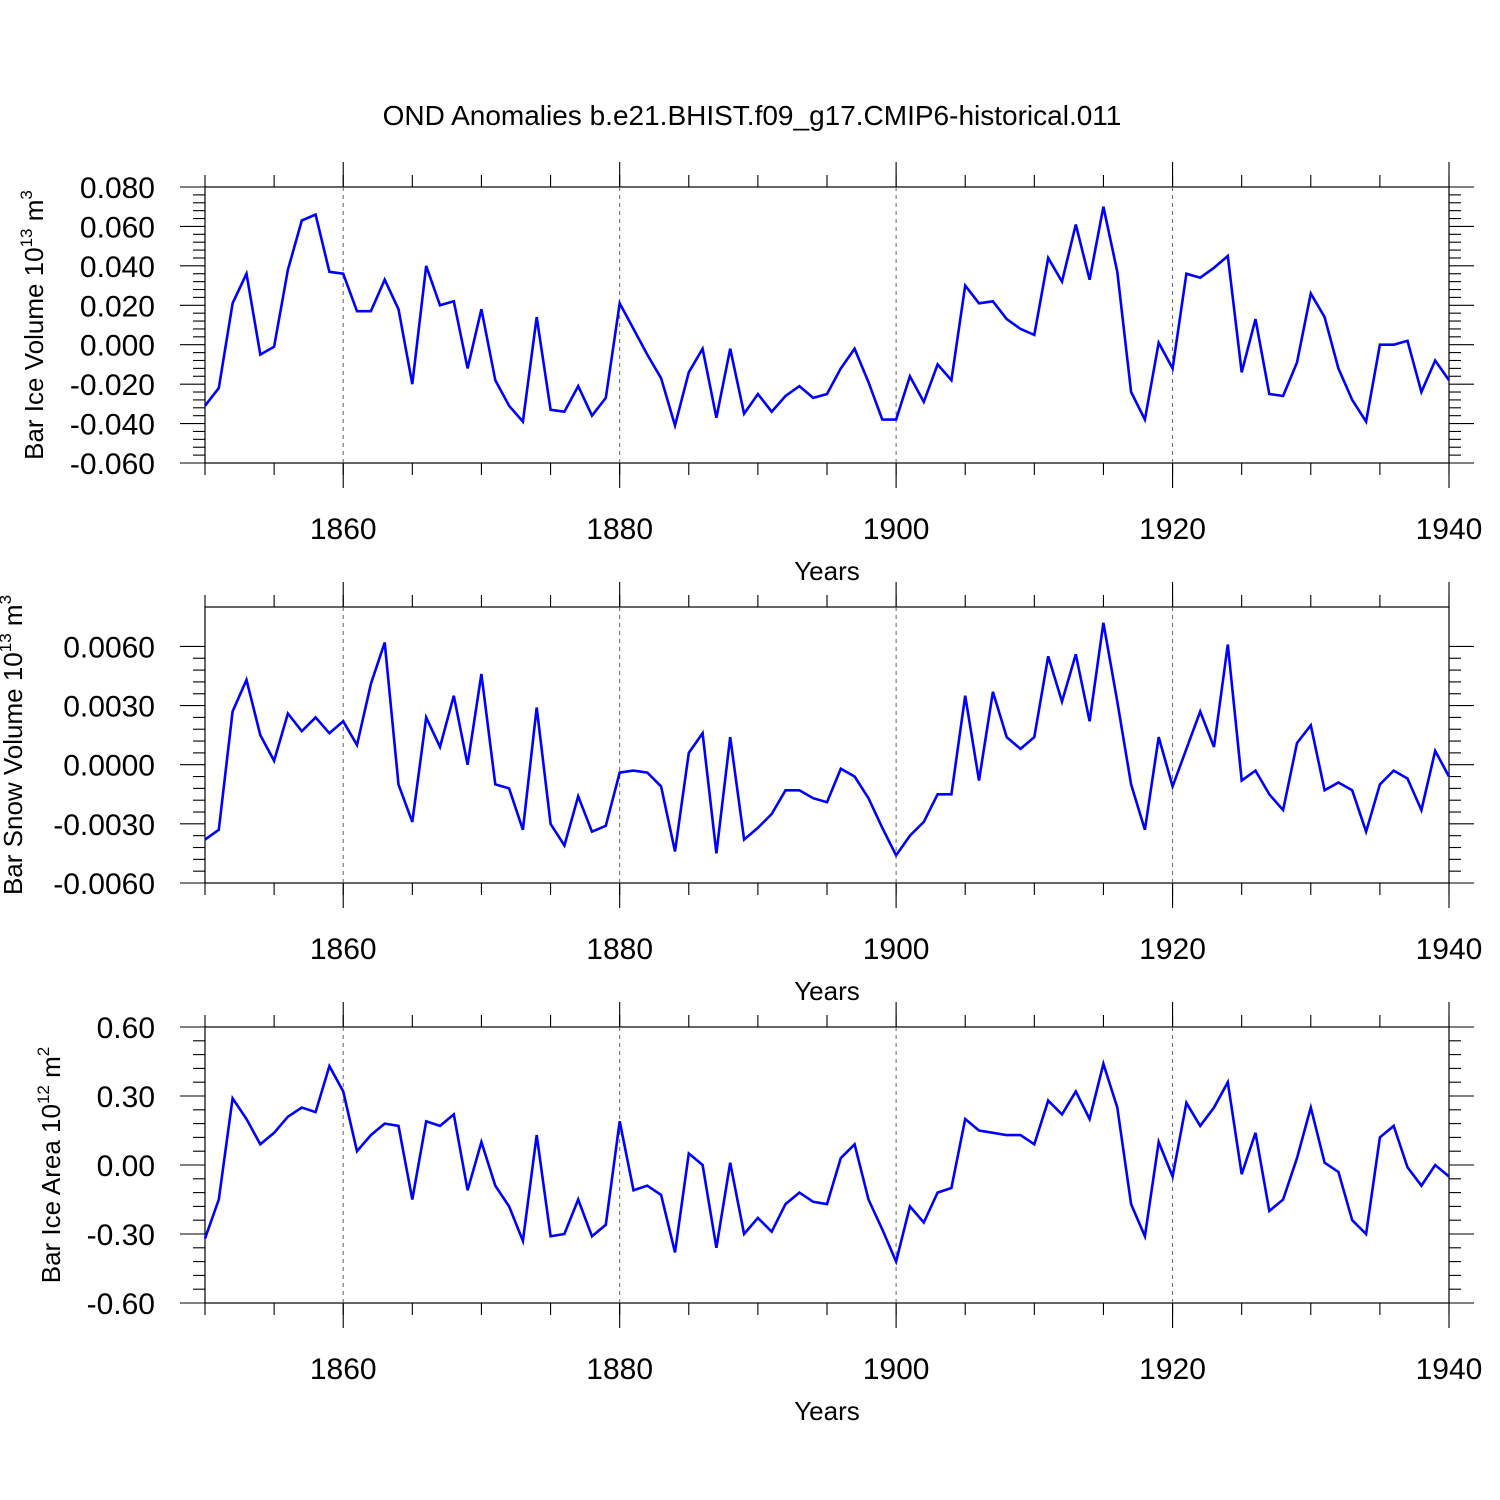 This screenshot has width=1500, height=1500. I want to click on series-snow-volume, so click(827, 740).